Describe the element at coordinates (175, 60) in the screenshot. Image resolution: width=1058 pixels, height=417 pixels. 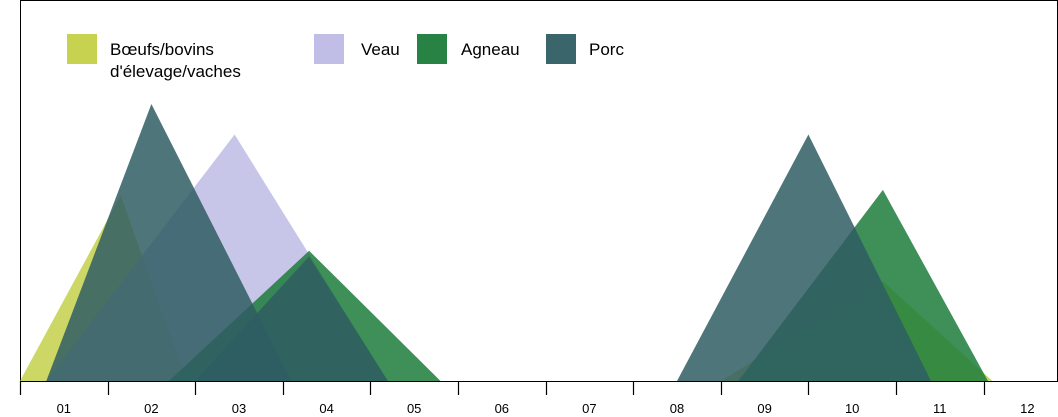
I see `legend-label-0: Bœufs/bovins d'élevage/vaches` at that location.